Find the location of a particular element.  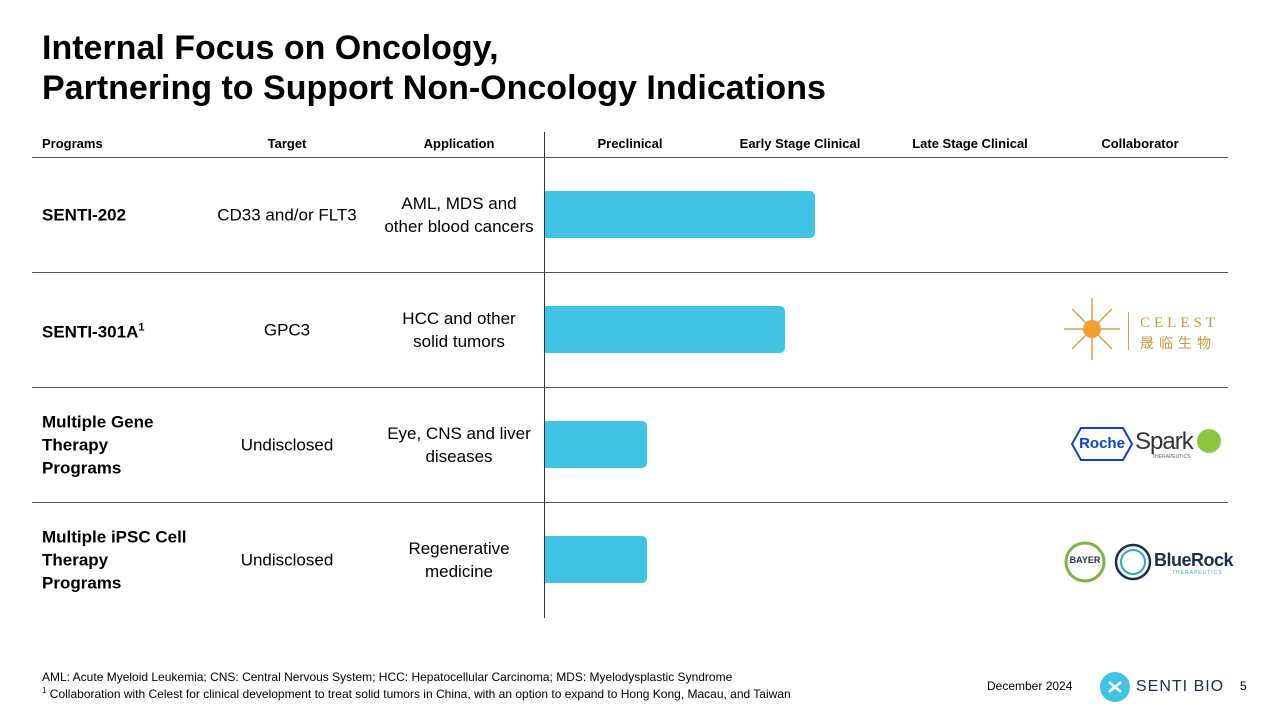

page-number: 5 is located at coordinates (1243, 686).